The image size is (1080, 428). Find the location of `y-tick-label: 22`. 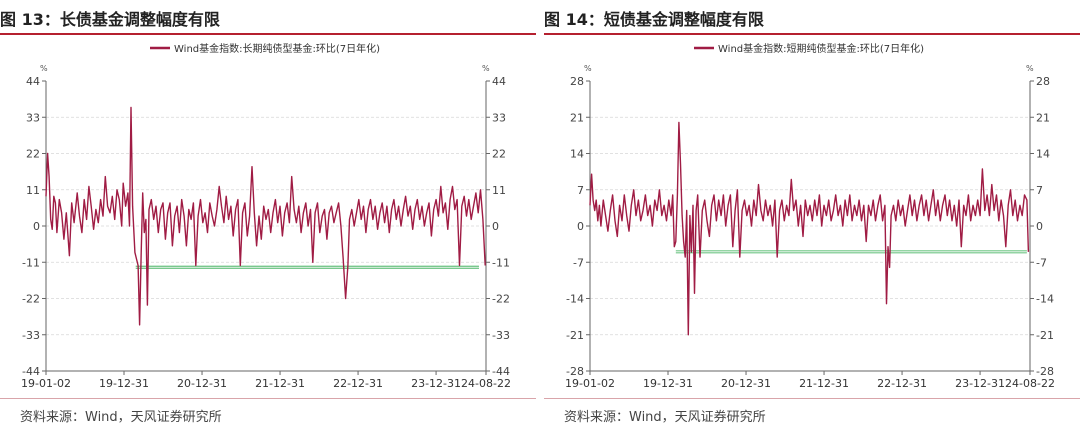

y-tick-label: 22 is located at coordinates (33, 154).